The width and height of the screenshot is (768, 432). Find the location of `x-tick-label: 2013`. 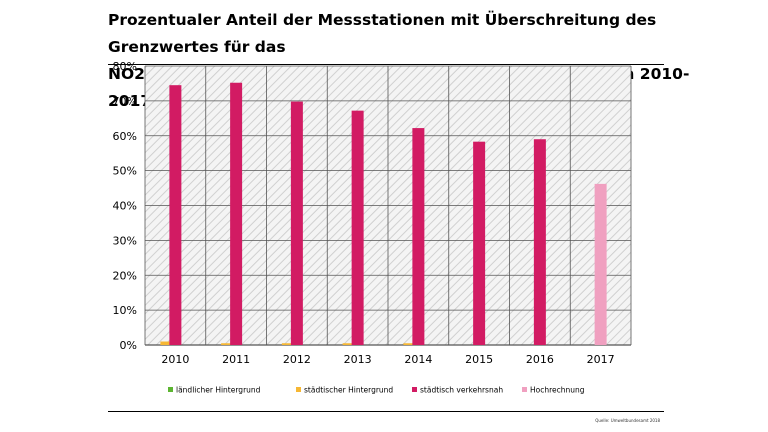

x-tick-label: 2013 is located at coordinates (358, 359).